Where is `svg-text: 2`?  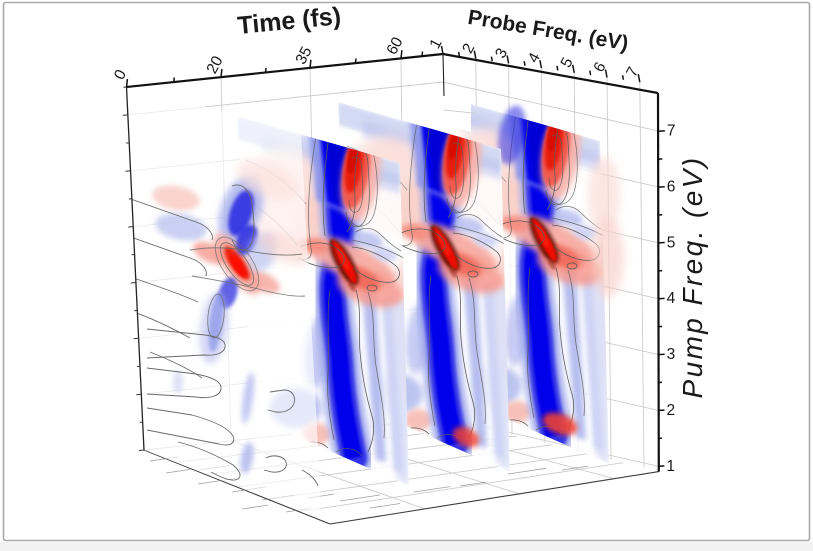 svg-text: 2 is located at coordinates (671, 410).